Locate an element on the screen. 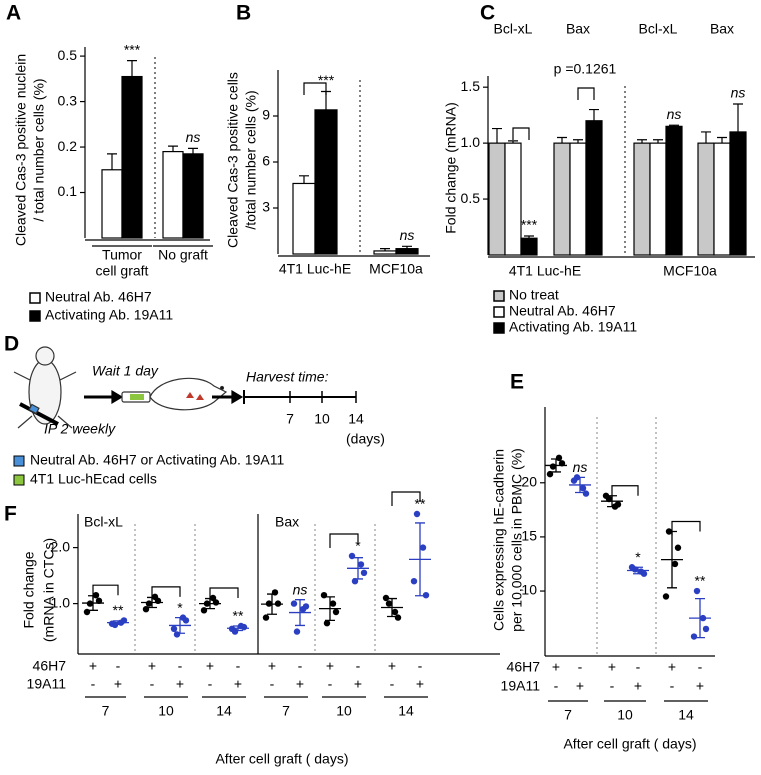  y-tick-label: 10 is located at coordinates (529, 590).